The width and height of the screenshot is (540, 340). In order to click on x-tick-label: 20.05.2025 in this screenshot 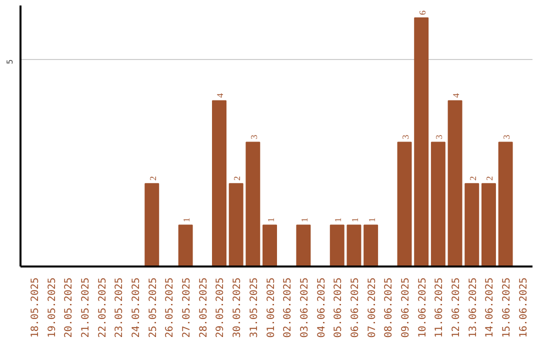, I will do `click(69, 307)`.